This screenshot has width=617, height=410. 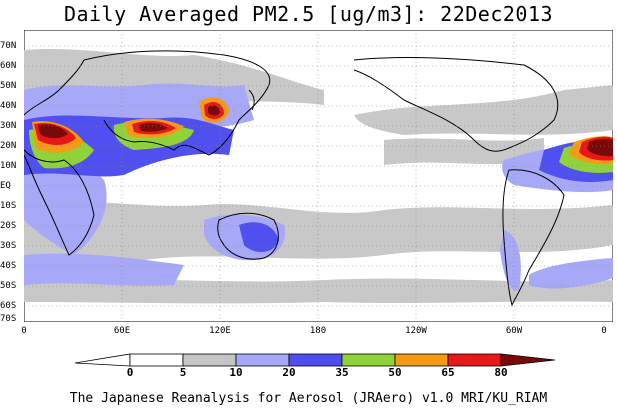 I want to click on colorbar-label: 80, so click(x=501, y=372).